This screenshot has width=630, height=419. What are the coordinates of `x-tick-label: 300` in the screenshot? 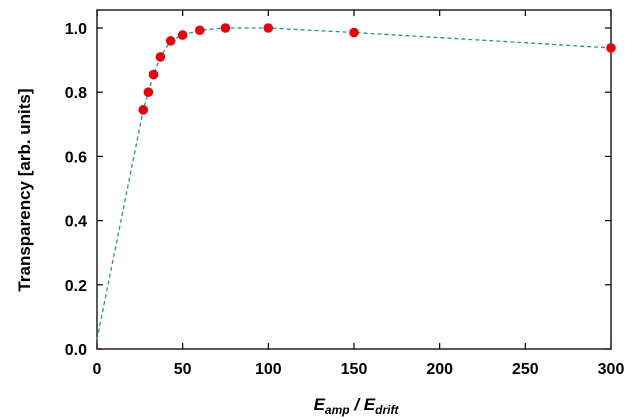 It's located at (611, 369).